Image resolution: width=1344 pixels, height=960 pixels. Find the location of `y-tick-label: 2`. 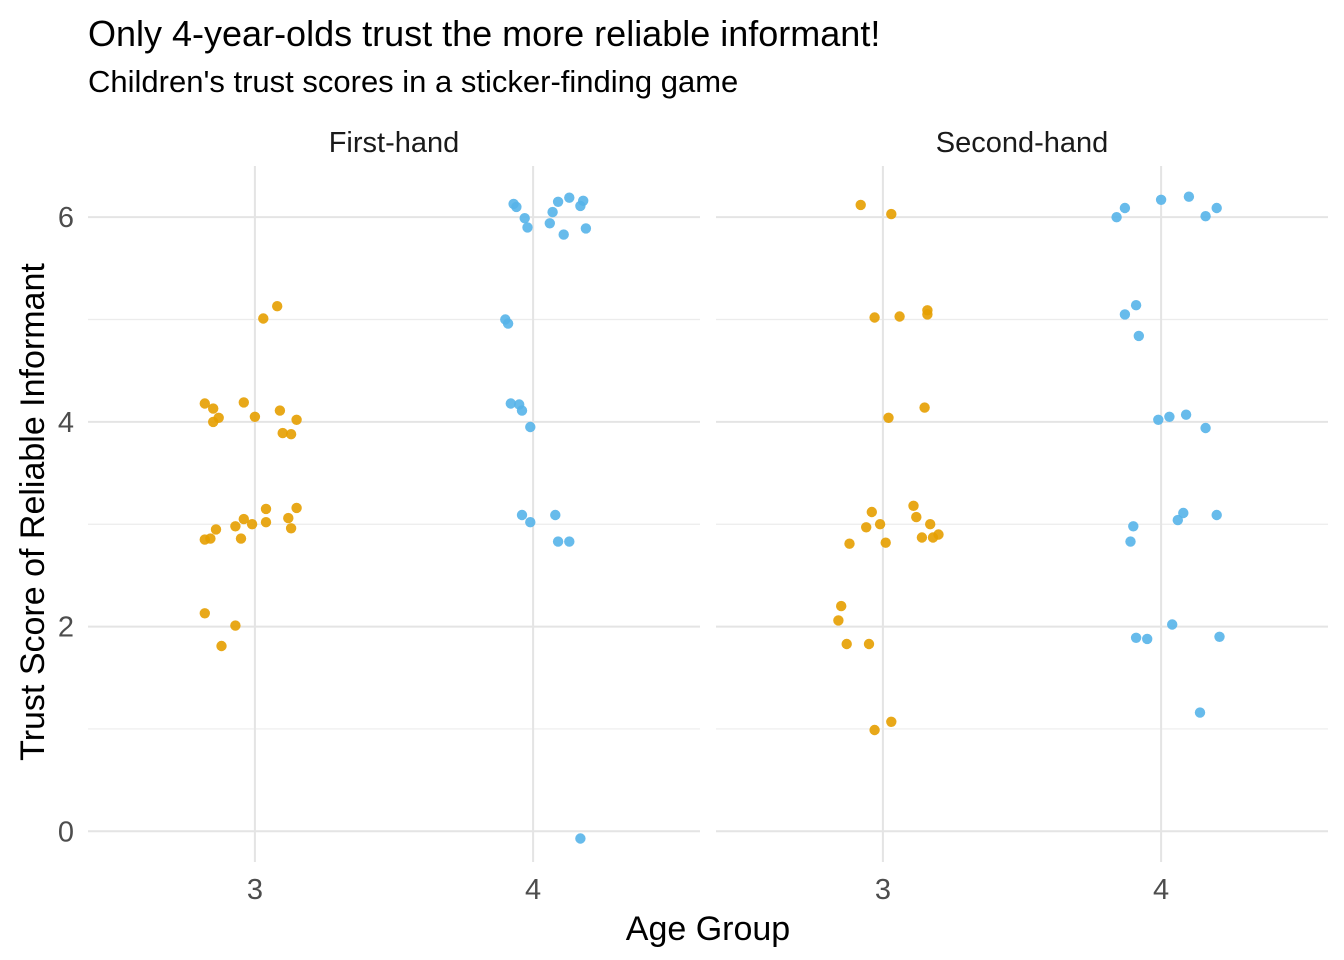

y-tick-label: 2 is located at coordinates (66, 628).